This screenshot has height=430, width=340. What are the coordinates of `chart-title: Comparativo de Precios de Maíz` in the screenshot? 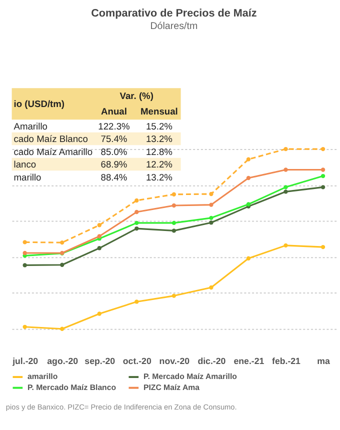 It's located at (174, 13).